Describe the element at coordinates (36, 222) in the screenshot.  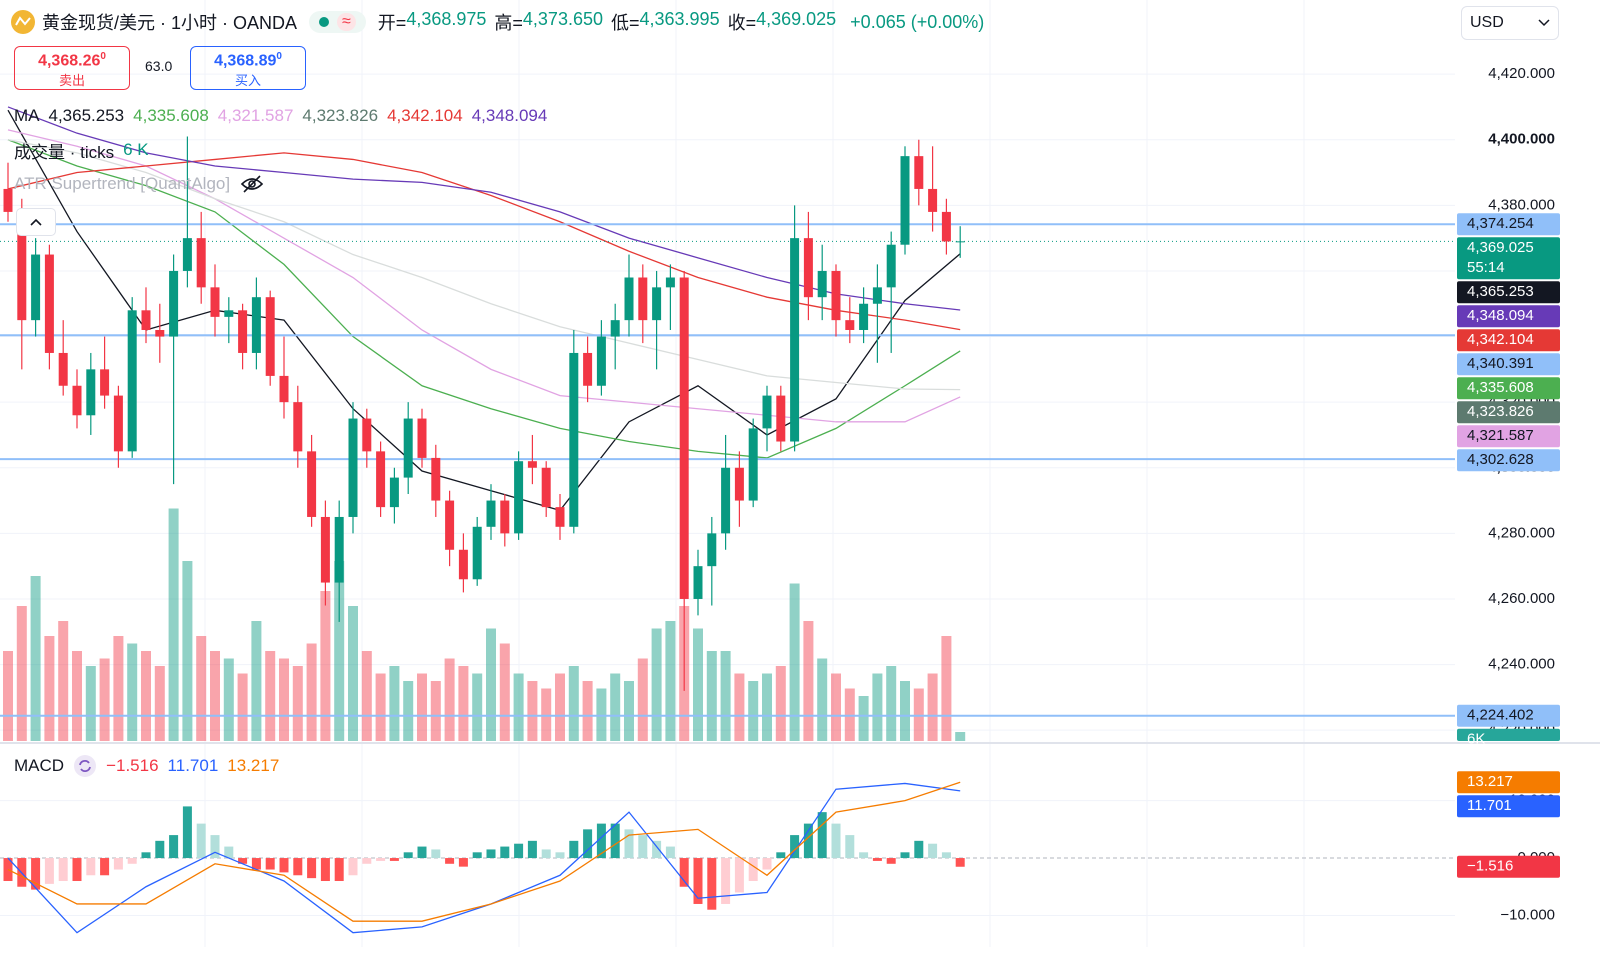
I see `collapse-button` at that location.